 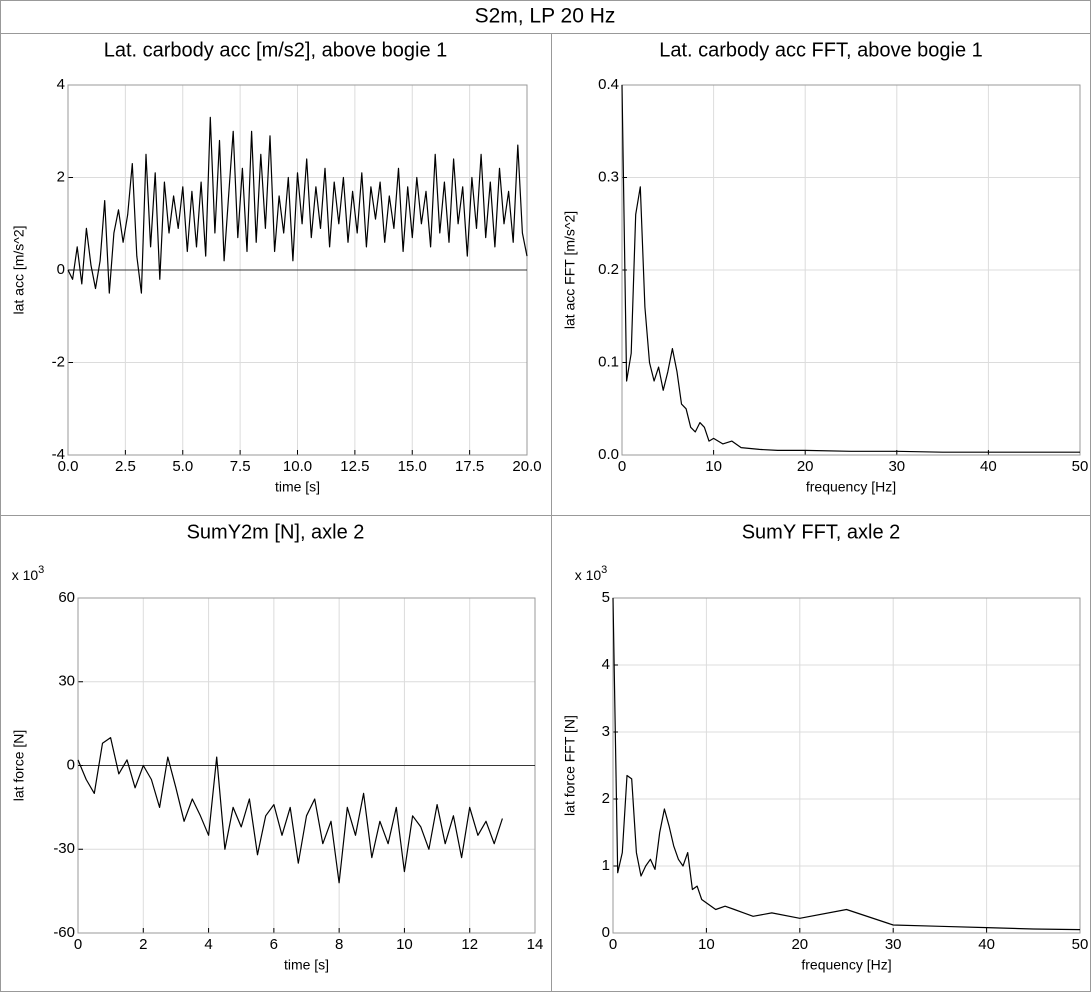 I want to click on y-tick-label: -60, so click(x=64, y=932).